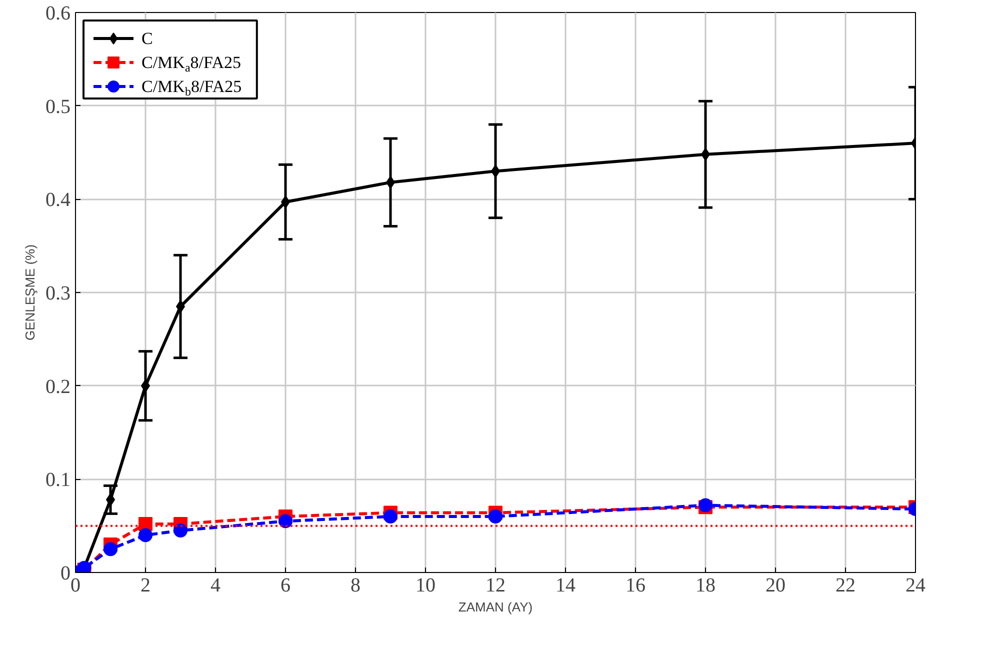  I want to click on x-tick-label: 10, so click(426, 585).